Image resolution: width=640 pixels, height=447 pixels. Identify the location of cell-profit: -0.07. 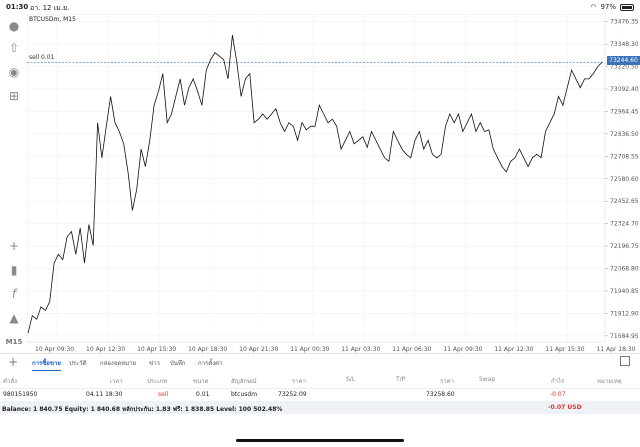
(558, 394).